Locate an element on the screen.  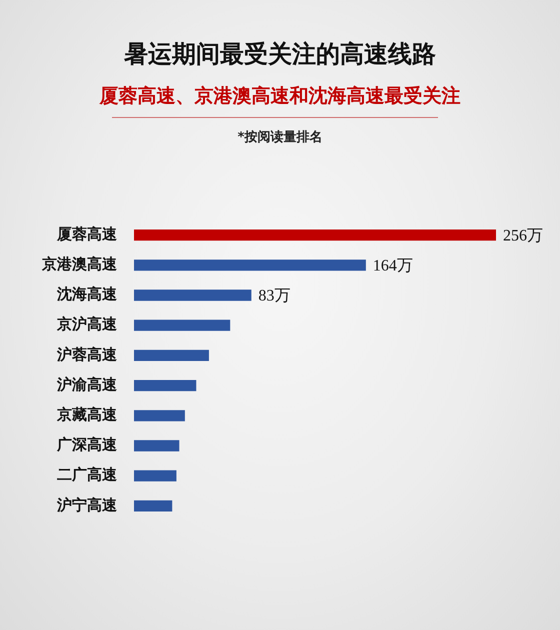
y-tick-label: 京港澳高速 is located at coordinates (79, 264).